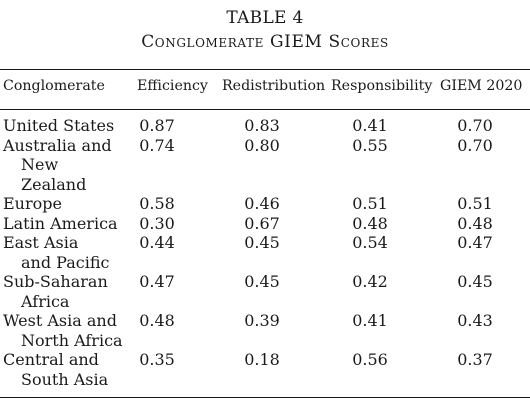 This screenshot has width=530, height=404. I want to click on table-number: TABLE 4, so click(265, 18).